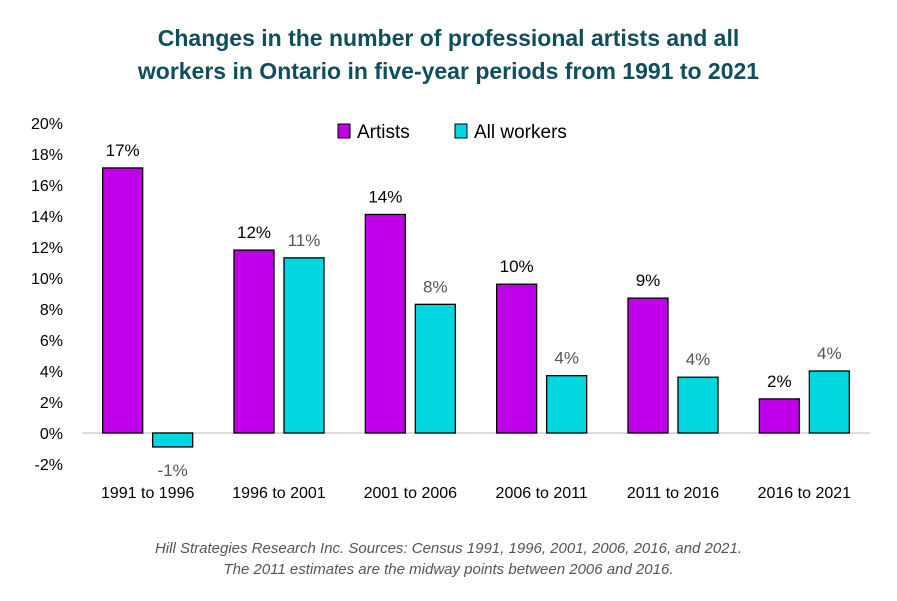 The width and height of the screenshot is (897, 601). Describe the element at coordinates (805, 493) in the screenshot. I see `x-category-label: 2016 to 2021` at that location.